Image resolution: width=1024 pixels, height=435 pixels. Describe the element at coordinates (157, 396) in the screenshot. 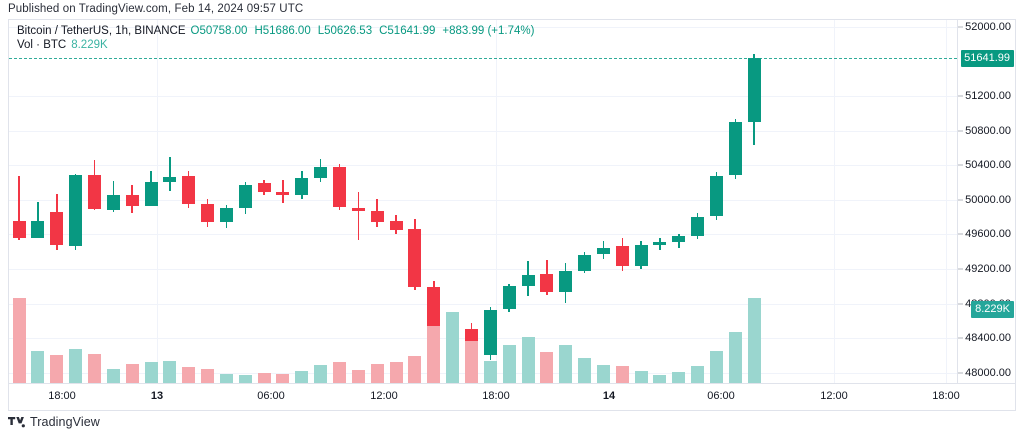

I see `time-axis-label: 13` at that location.